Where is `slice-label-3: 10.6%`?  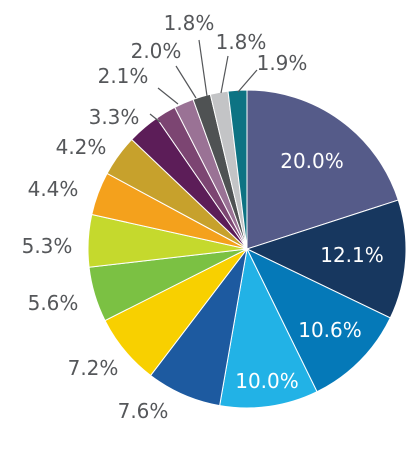
slice-label-3: 10.6% is located at coordinates (330, 330).